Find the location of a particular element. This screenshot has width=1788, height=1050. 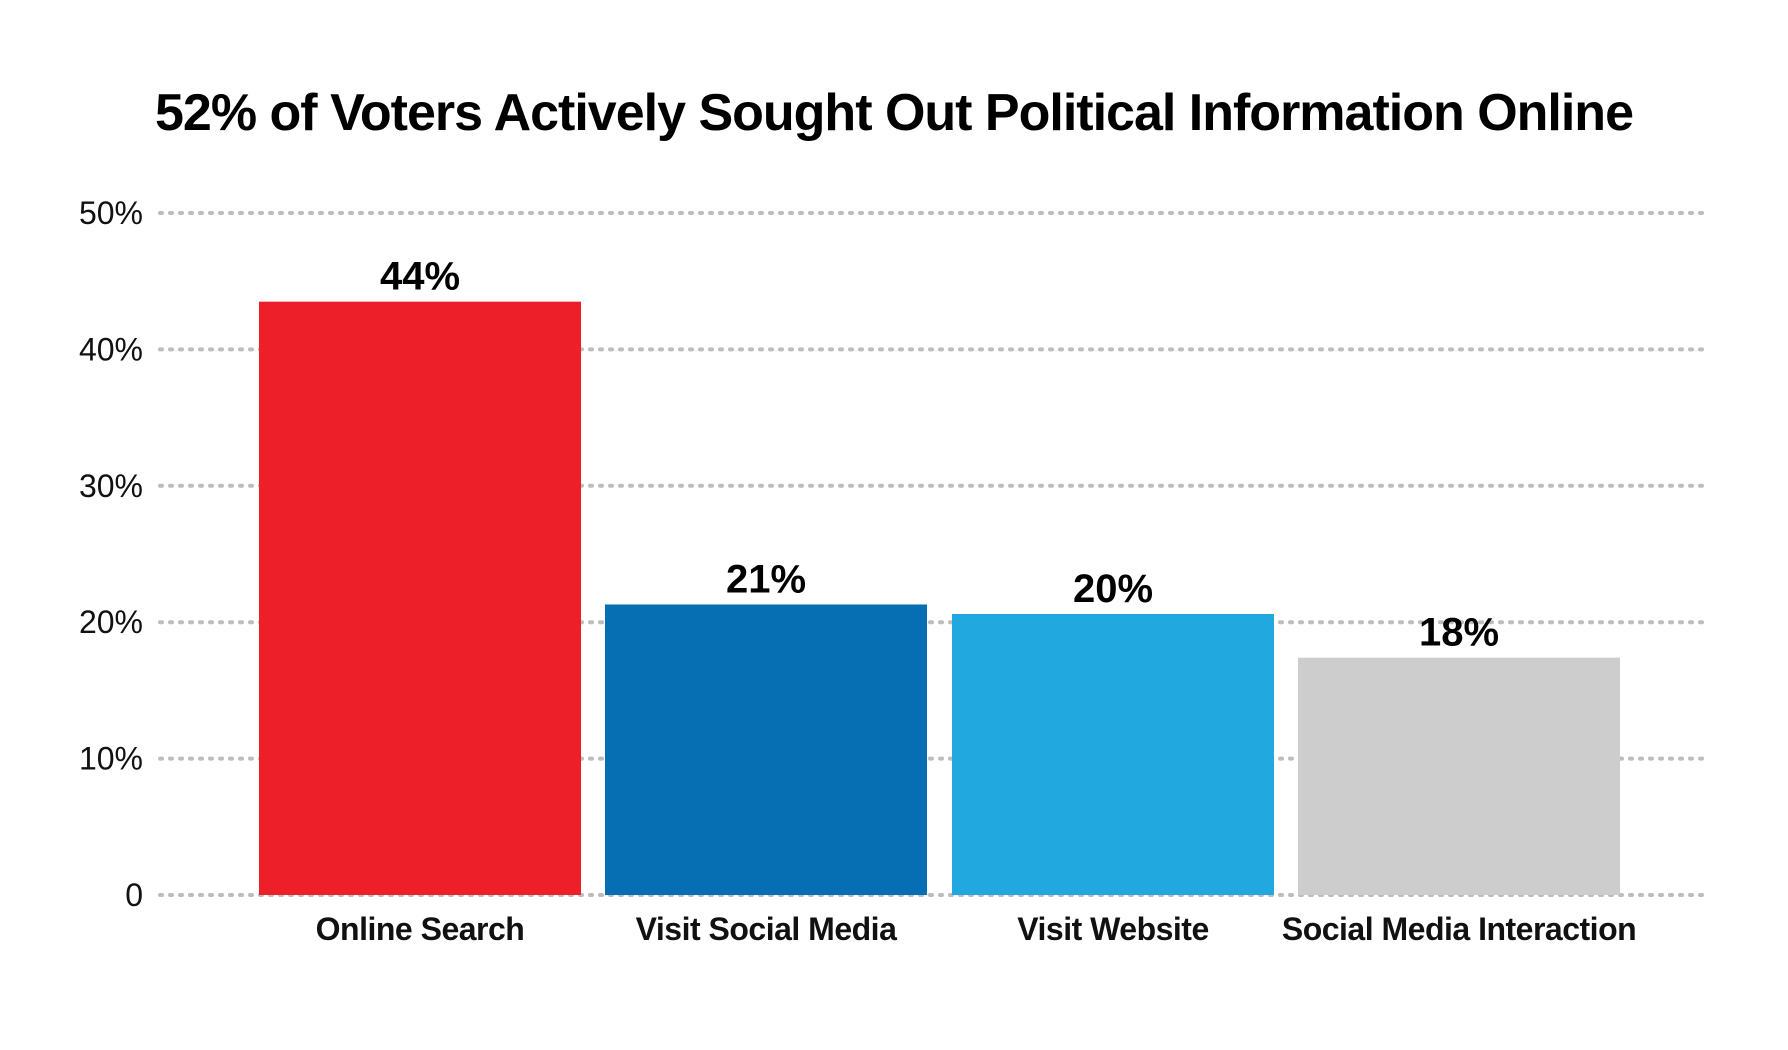

bar-social-media-interaction is located at coordinates (1459, 776).